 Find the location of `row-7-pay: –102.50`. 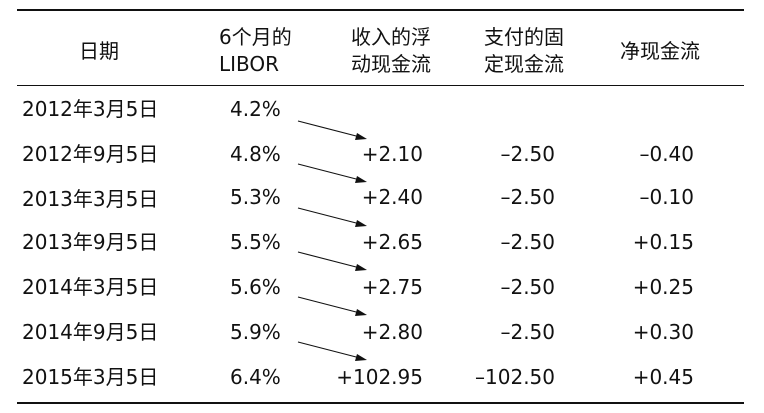

row-7-pay: –102.50 is located at coordinates (515, 377).